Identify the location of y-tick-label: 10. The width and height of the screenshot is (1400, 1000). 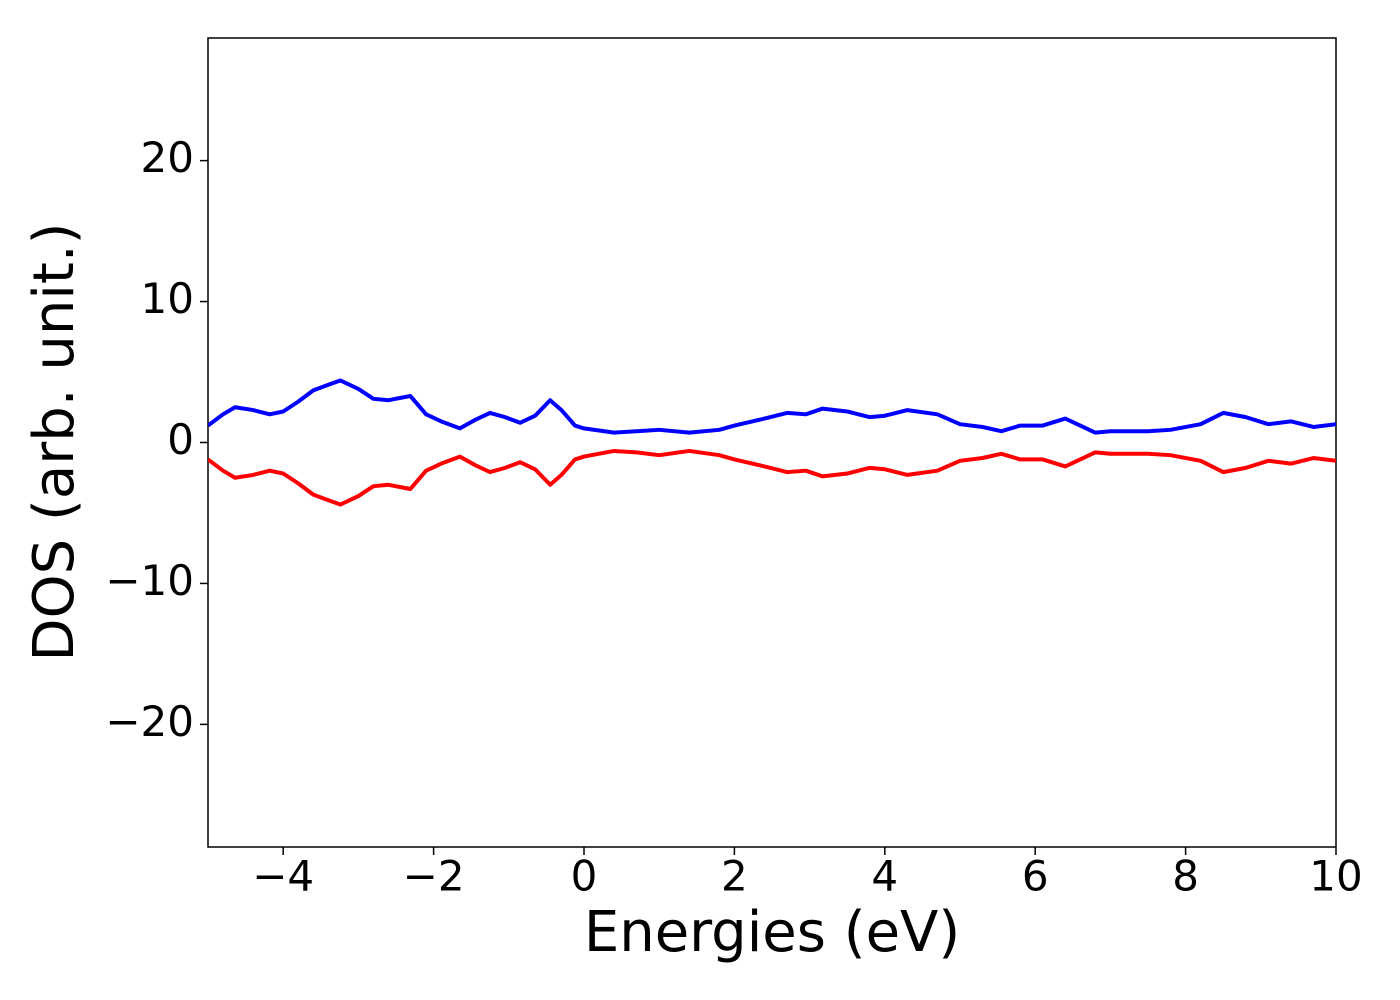
(167, 298).